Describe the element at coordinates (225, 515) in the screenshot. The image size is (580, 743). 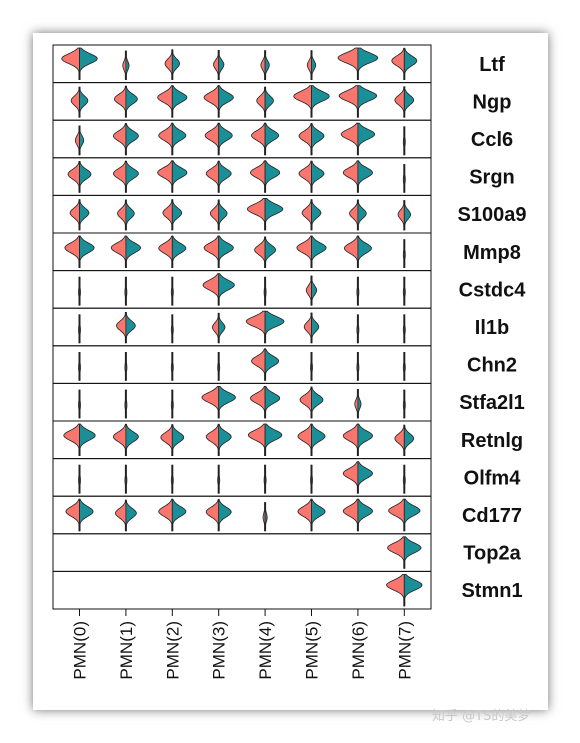
I see `violin-right-Cd177-PMN(3)` at that location.